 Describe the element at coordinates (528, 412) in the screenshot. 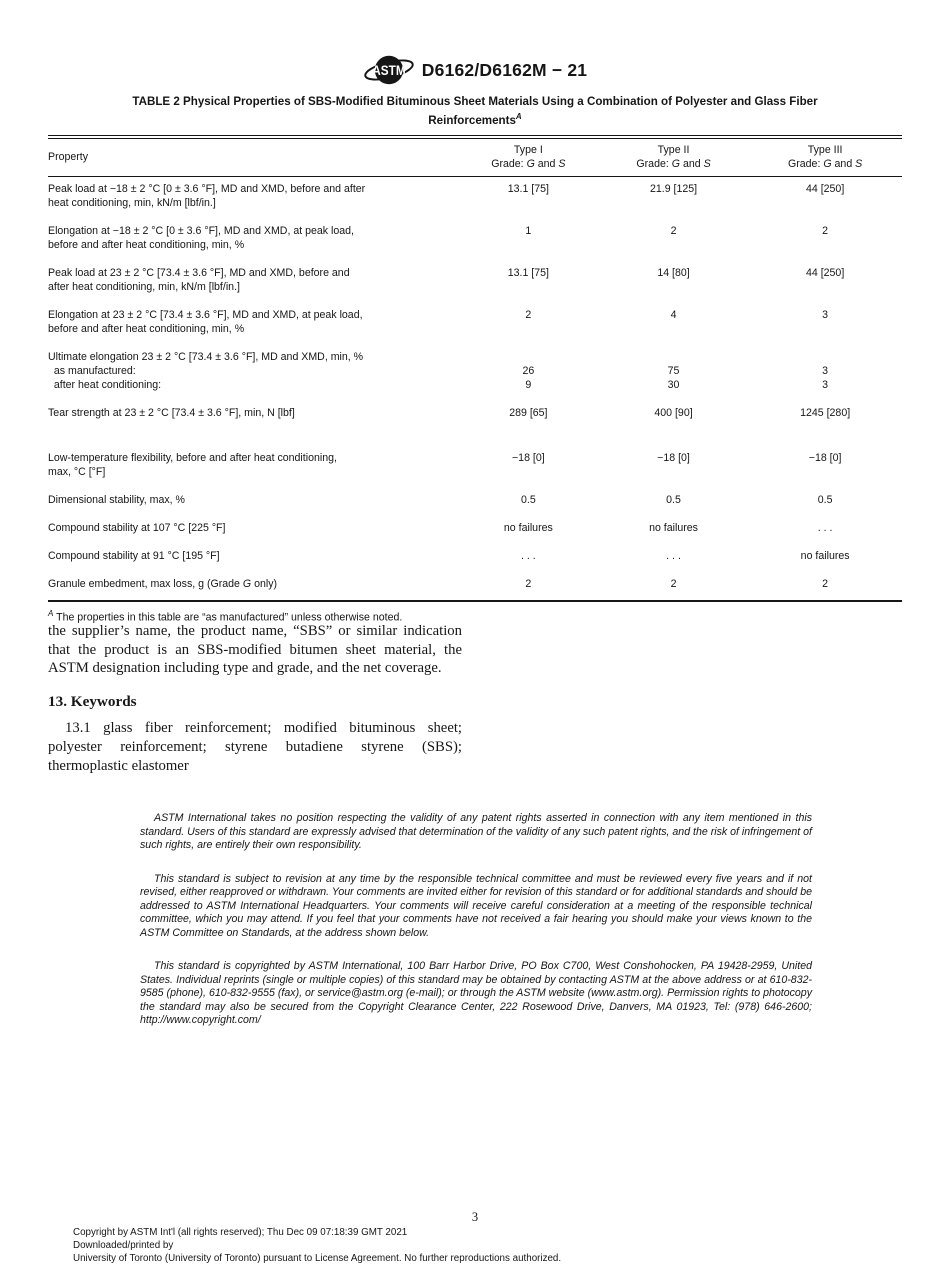

I see `value-cell: 289 [65]` at that location.